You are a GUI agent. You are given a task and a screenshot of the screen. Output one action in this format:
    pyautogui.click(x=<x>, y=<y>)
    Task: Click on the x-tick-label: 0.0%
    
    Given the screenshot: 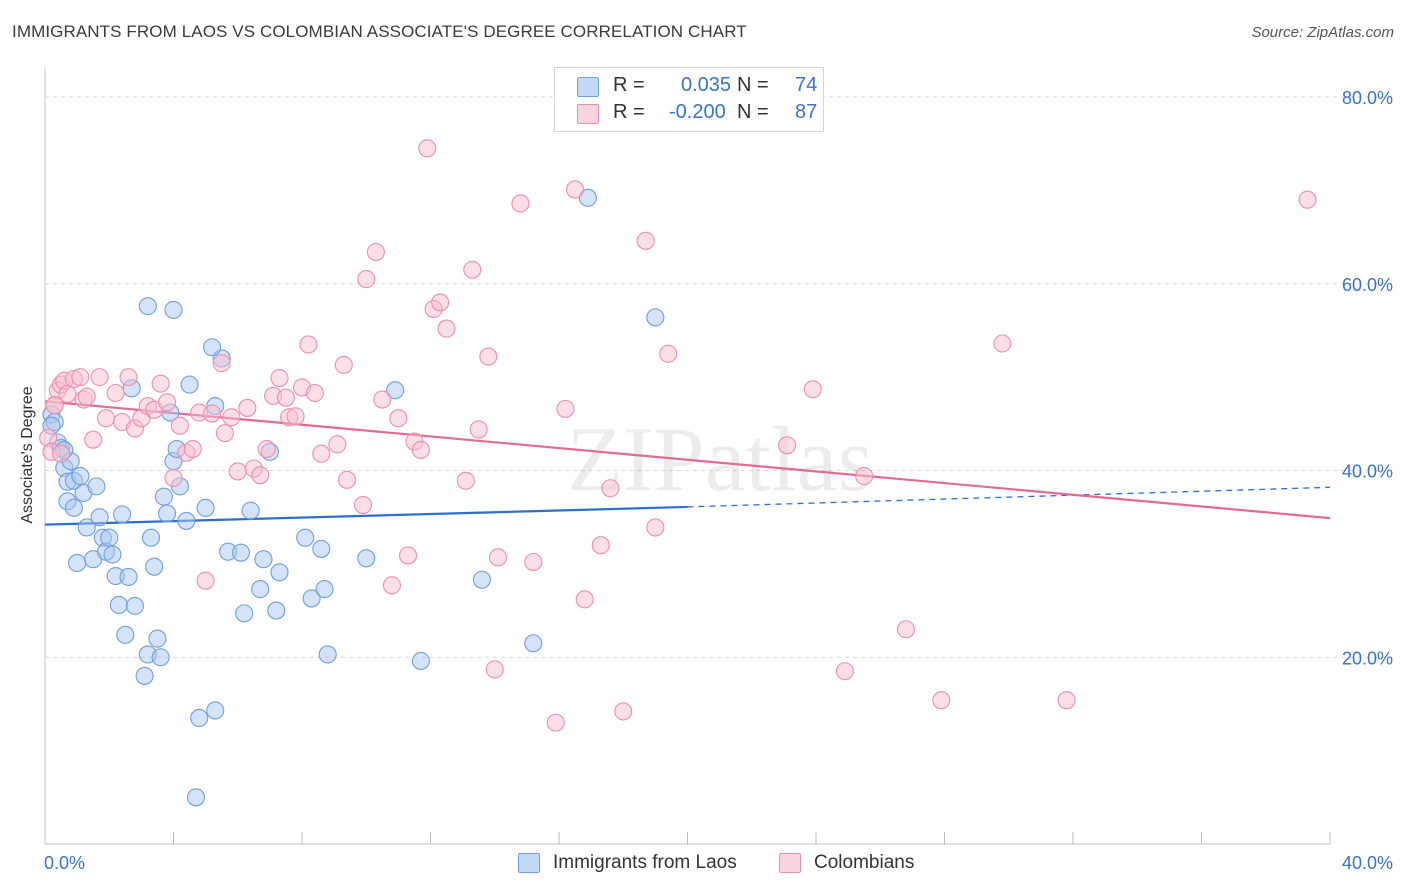 What is the action you would take?
    pyautogui.click(x=64, y=863)
    